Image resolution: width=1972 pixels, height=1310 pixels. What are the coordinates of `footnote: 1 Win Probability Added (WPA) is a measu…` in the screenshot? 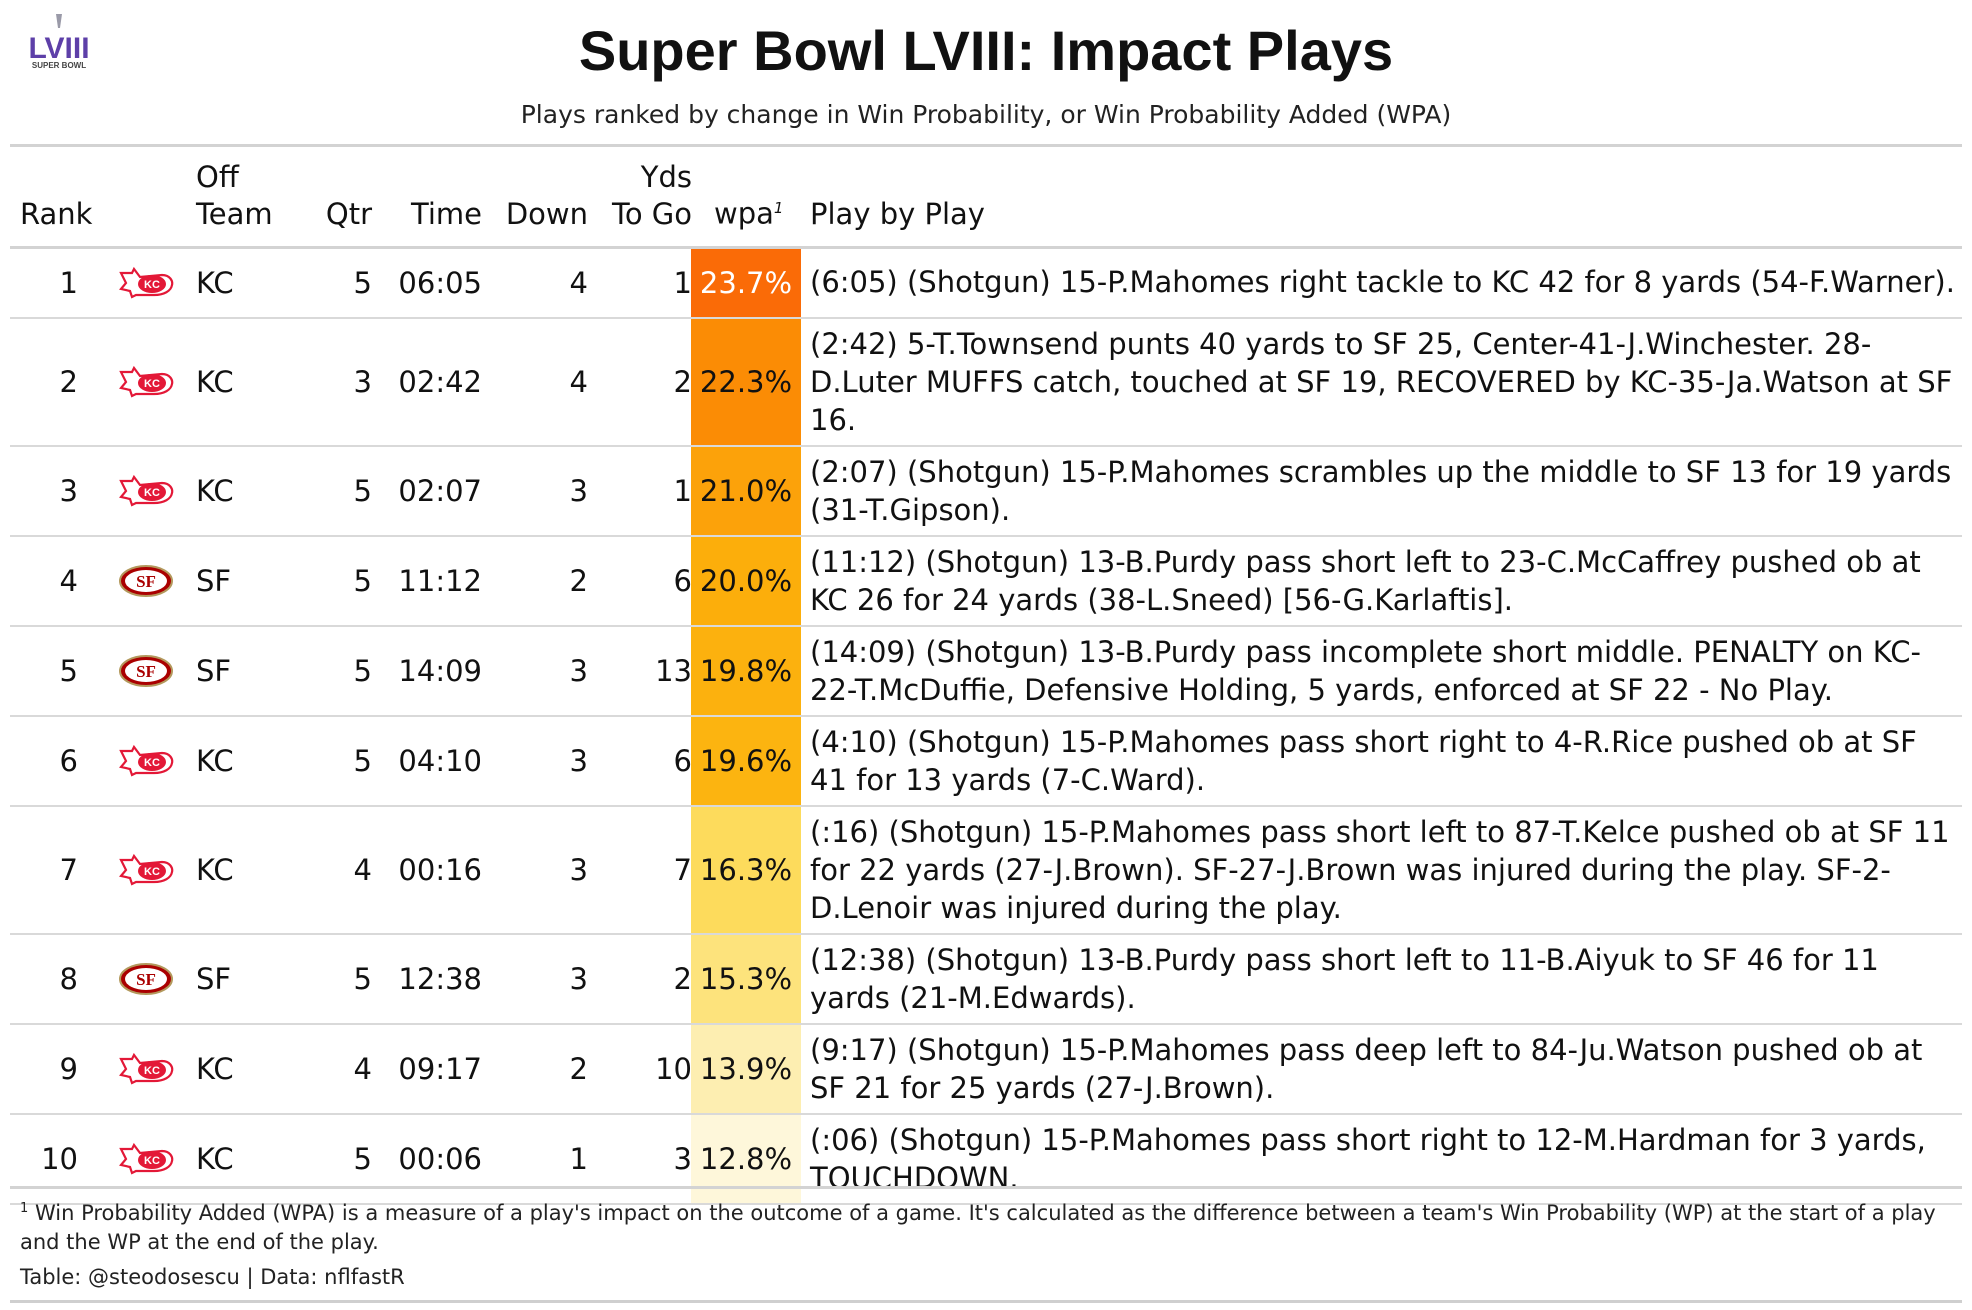 It's located at (978, 1227).